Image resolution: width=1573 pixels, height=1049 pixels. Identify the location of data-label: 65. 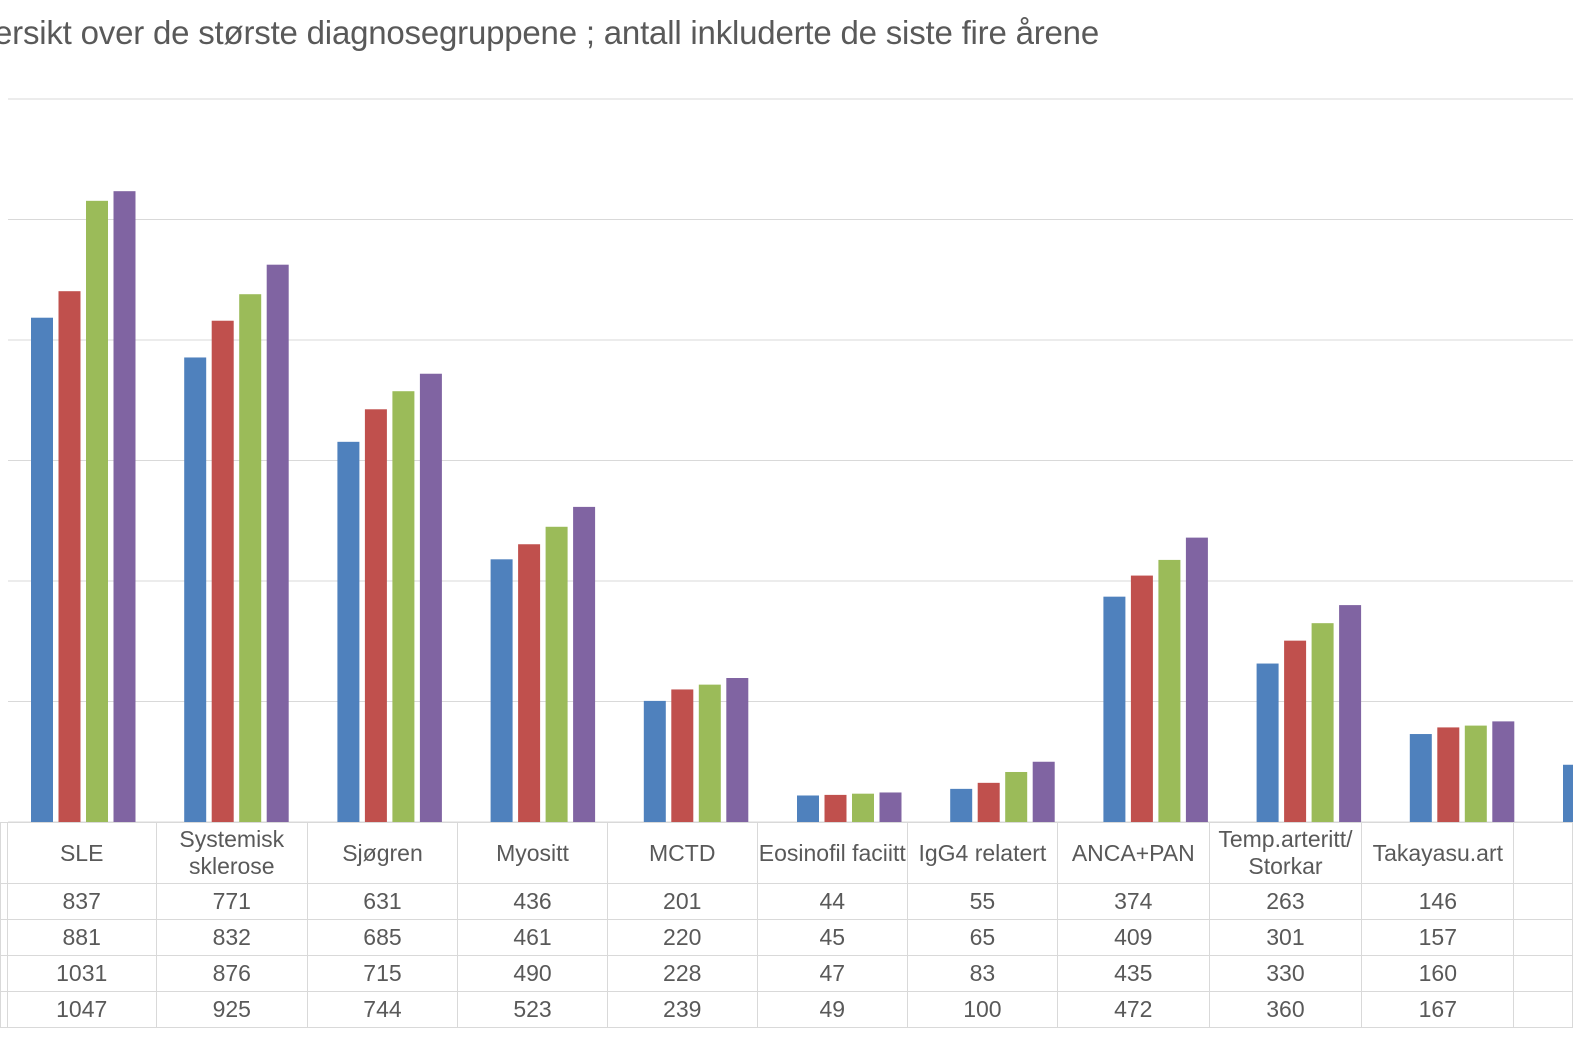
(982, 937).